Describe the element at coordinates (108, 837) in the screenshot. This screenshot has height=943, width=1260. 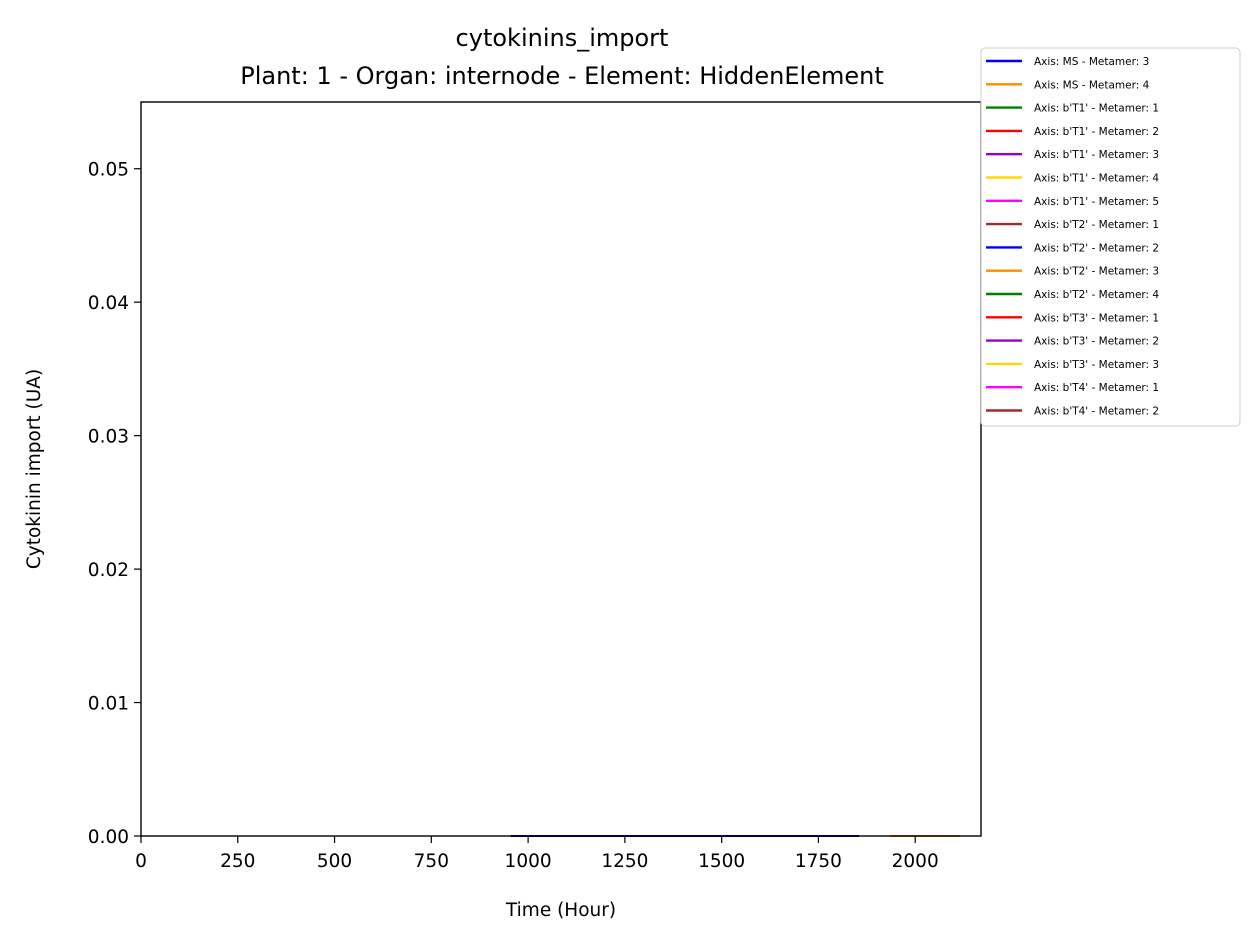
I see `y-tick-label: 0.00` at that location.